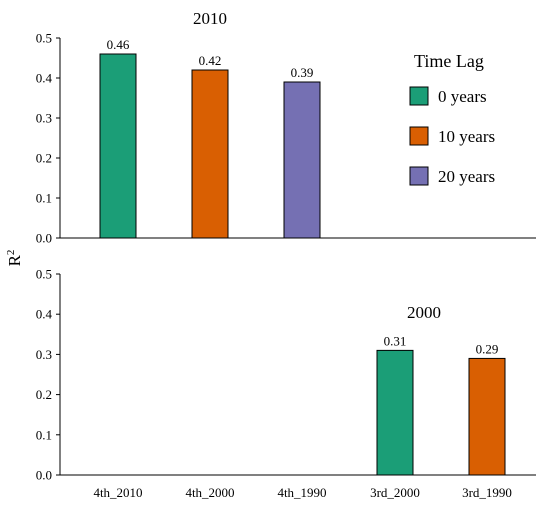 The width and height of the screenshot is (550, 509). What do you see at coordinates (302, 160) in the screenshot?
I see `bar-4th_1990` at bounding box center [302, 160].